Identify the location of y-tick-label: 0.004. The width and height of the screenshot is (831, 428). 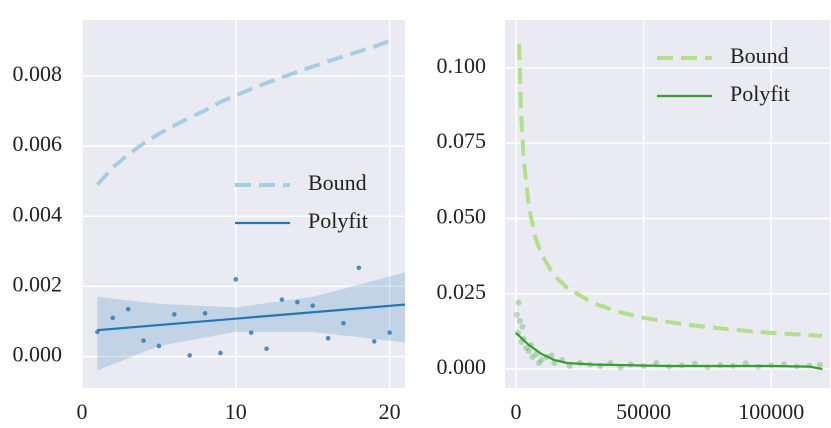
(38, 213).